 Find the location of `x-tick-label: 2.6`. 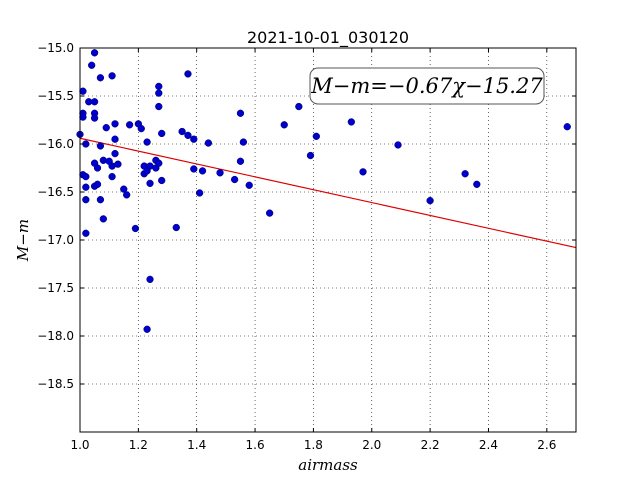

x-tick-label: 2.6 is located at coordinates (546, 445).